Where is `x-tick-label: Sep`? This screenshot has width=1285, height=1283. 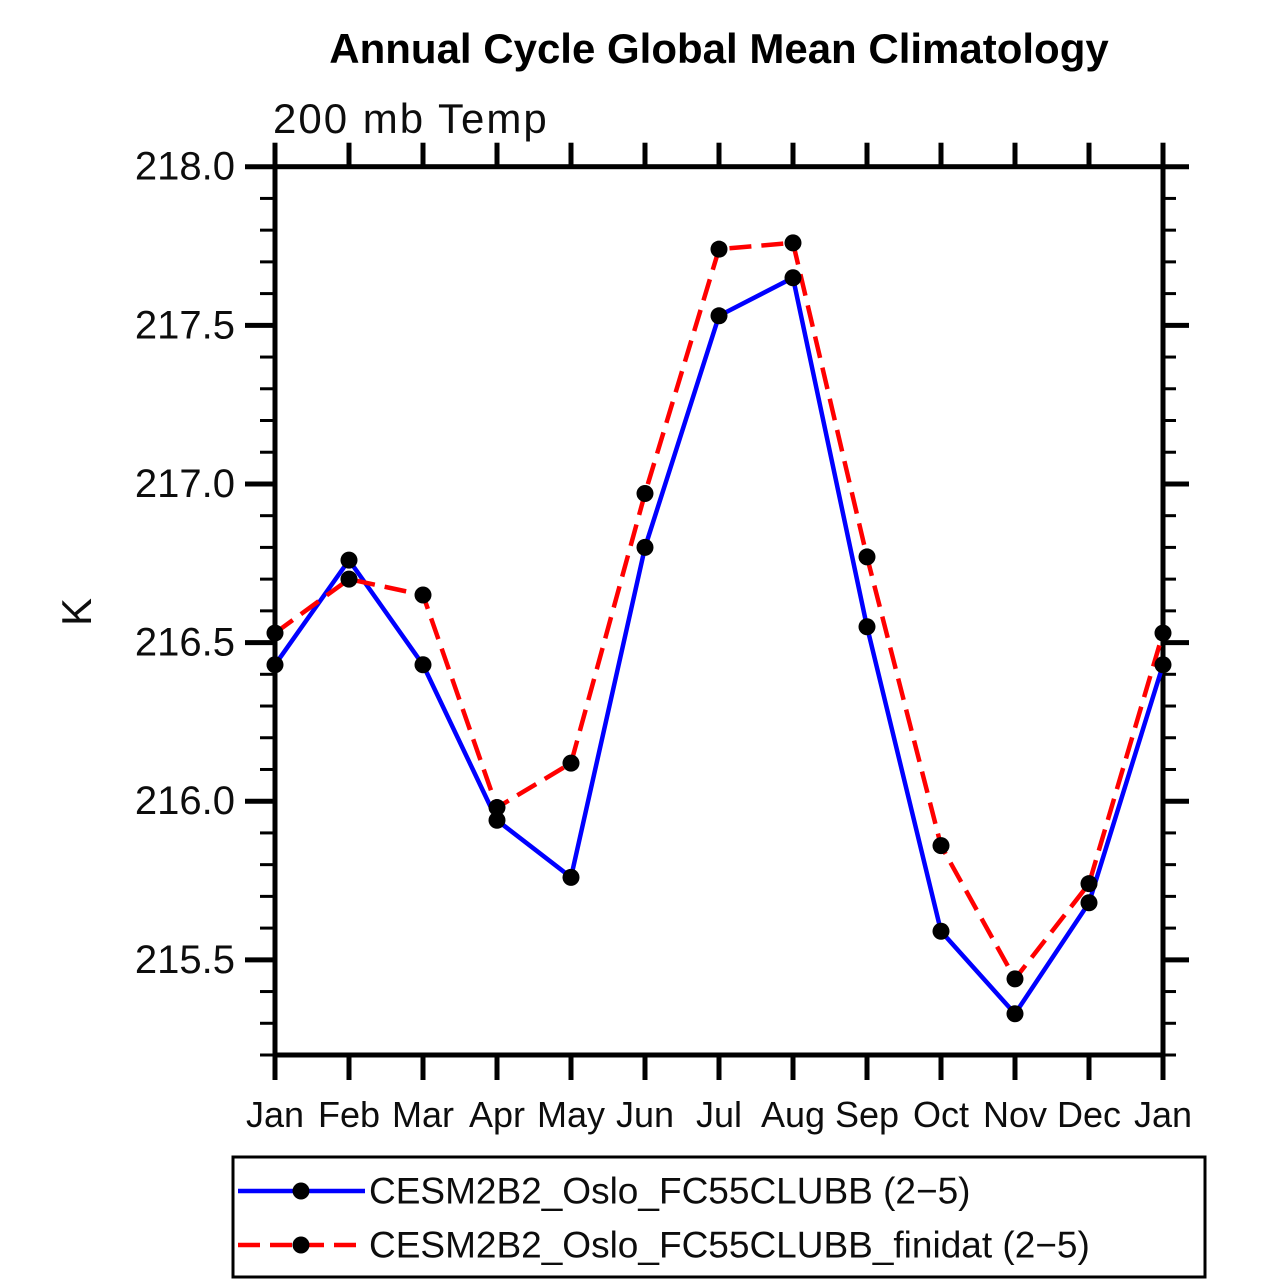 x-tick-label: Sep is located at coordinates (867, 1114).